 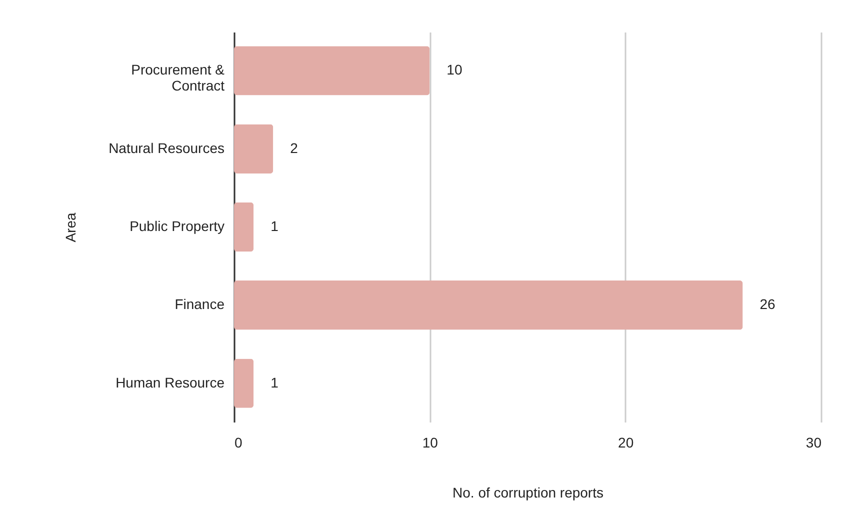 What do you see at coordinates (166, 148) in the screenshot?
I see `y-tick-label: Natural Resources` at bounding box center [166, 148].